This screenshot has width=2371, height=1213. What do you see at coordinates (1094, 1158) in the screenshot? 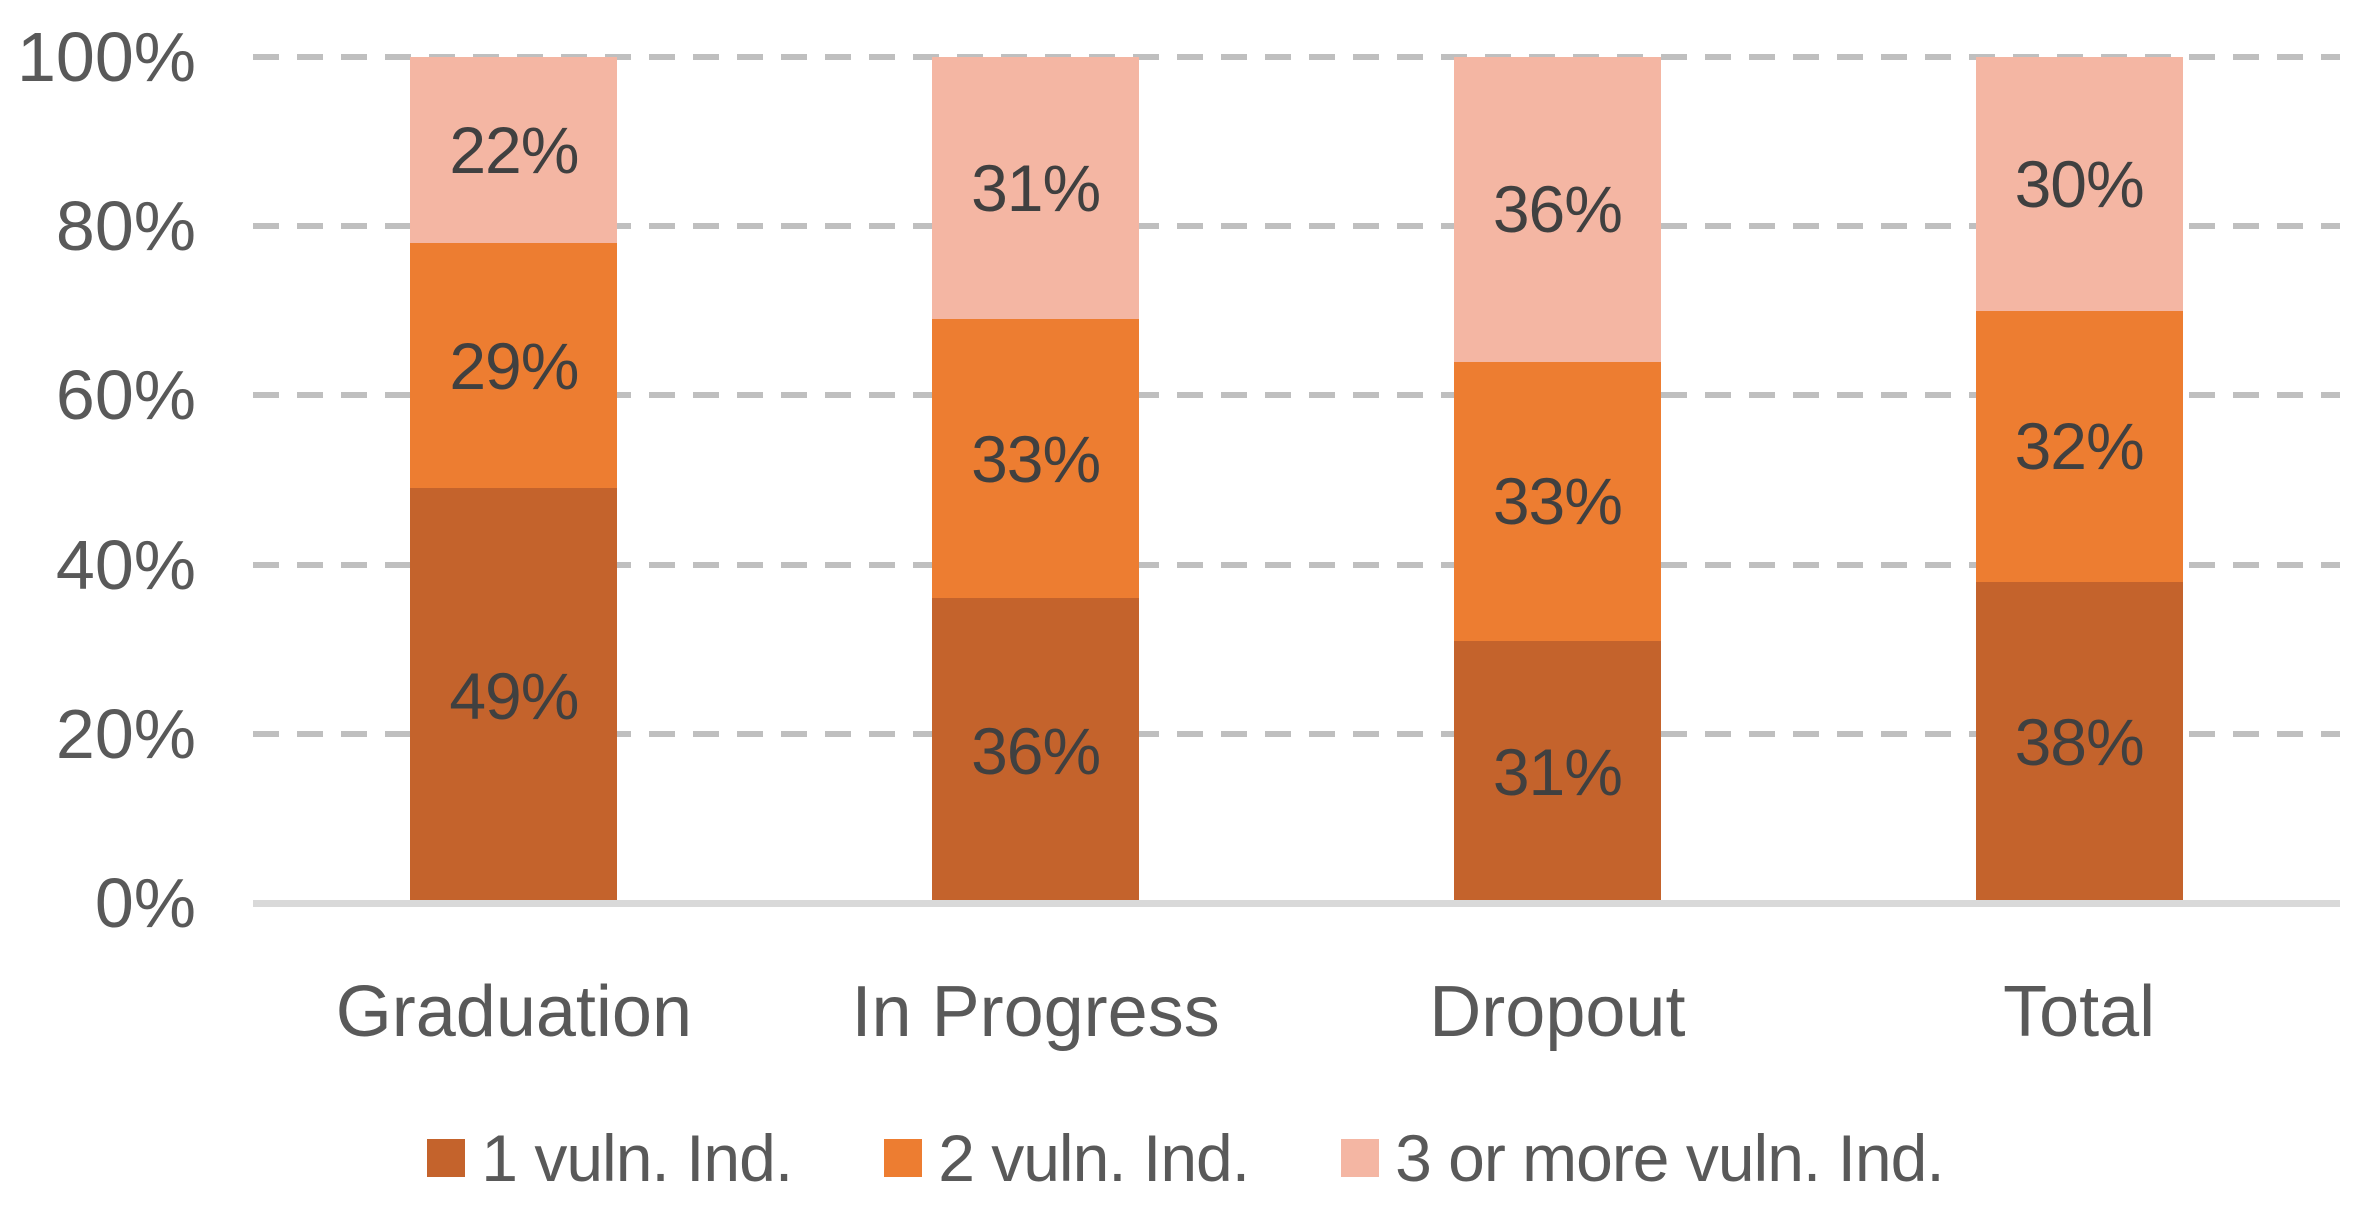
I see `legend-label: 2 vuln. Ind.` at bounding box center [1094, 1158].